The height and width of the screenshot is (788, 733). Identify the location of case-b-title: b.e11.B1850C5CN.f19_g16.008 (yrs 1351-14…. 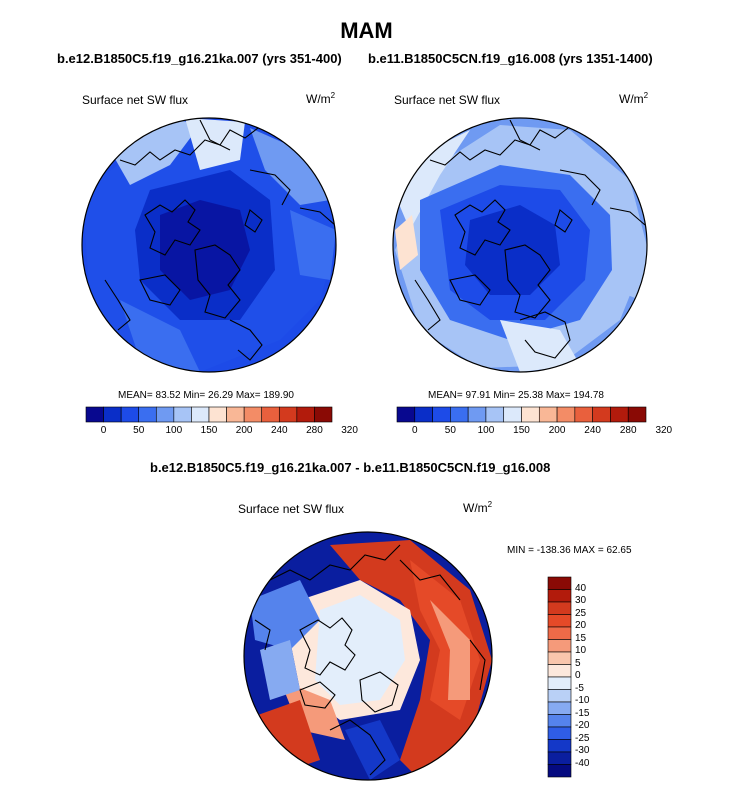
(510, 58).